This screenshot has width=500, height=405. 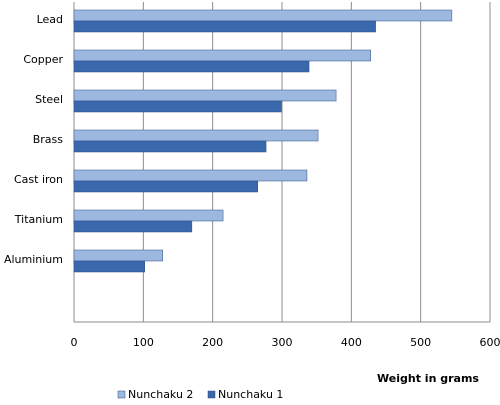 What do you see at coordinates (43, 59) in the screenshot?
I see `y-tick-label: Copper` at bounding box center [43, 59].